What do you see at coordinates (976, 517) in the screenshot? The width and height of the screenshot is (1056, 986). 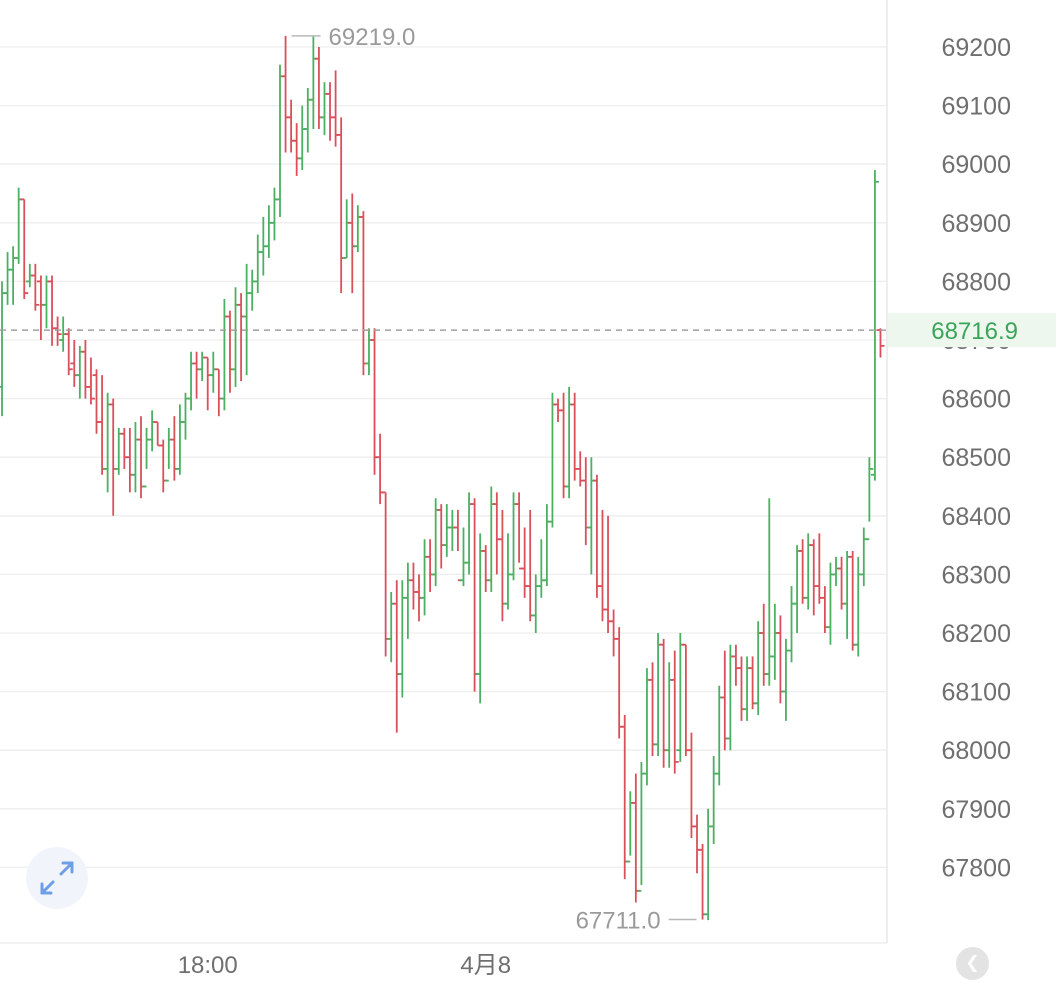 I see `y-tick-label: 68400` at bounding box center [976, 517].